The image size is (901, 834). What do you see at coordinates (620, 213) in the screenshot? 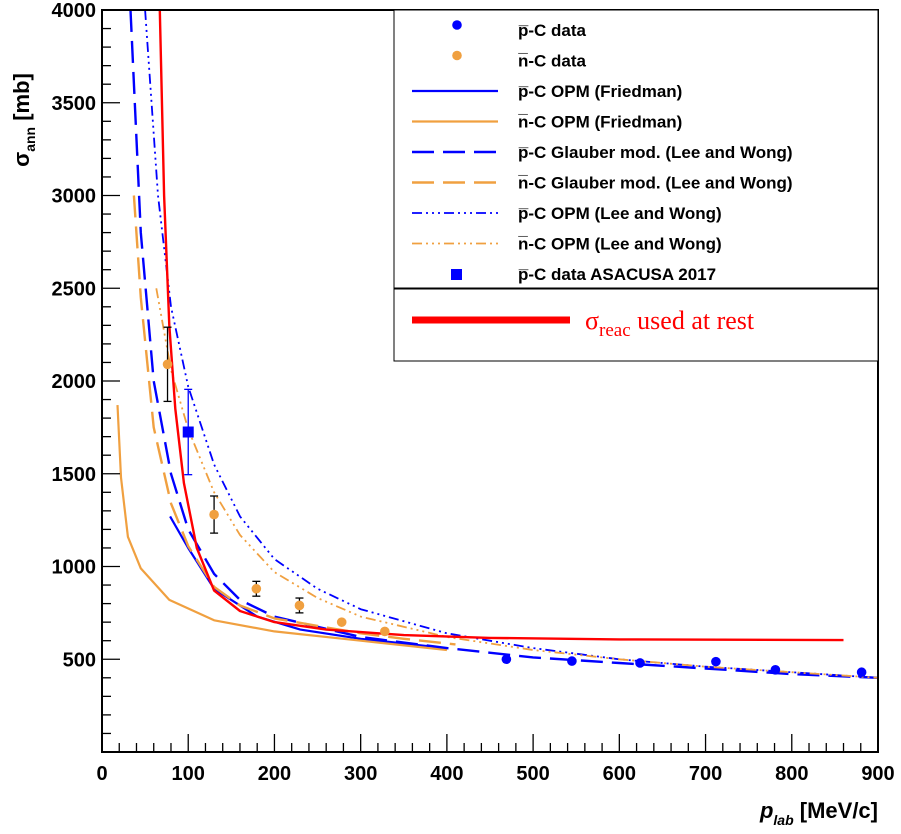
I see `legend-label-p-c-opm-lee-and-wong: p̅-C OPM (Lee and Wong)` at bounding box center [620, 213].